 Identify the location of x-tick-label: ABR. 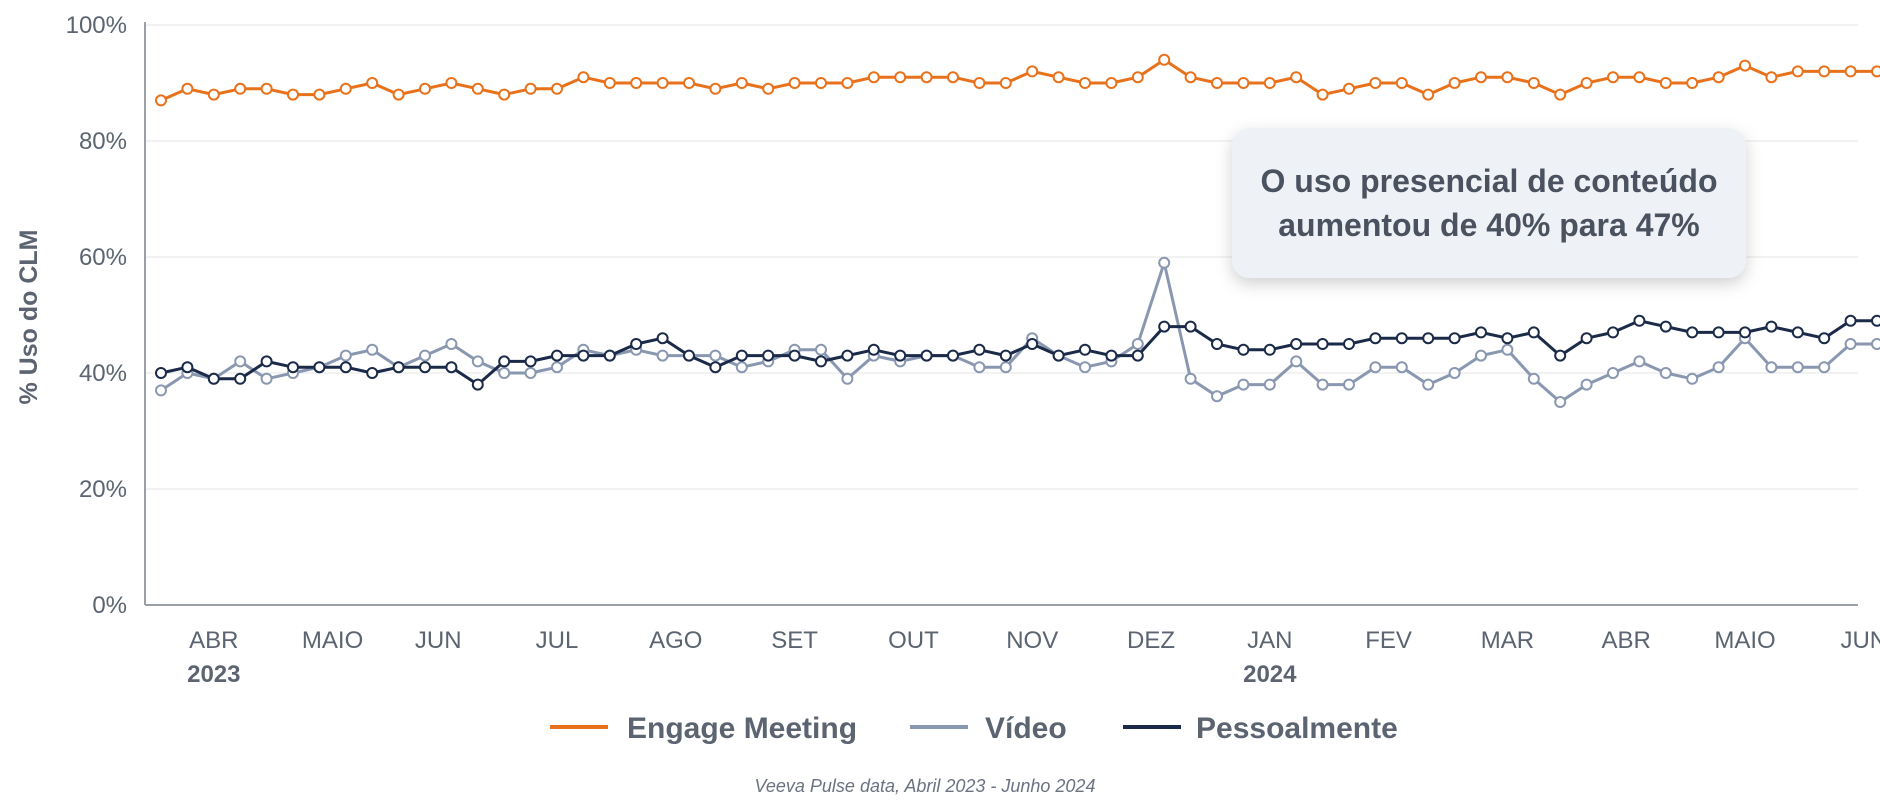
(1626, 640).